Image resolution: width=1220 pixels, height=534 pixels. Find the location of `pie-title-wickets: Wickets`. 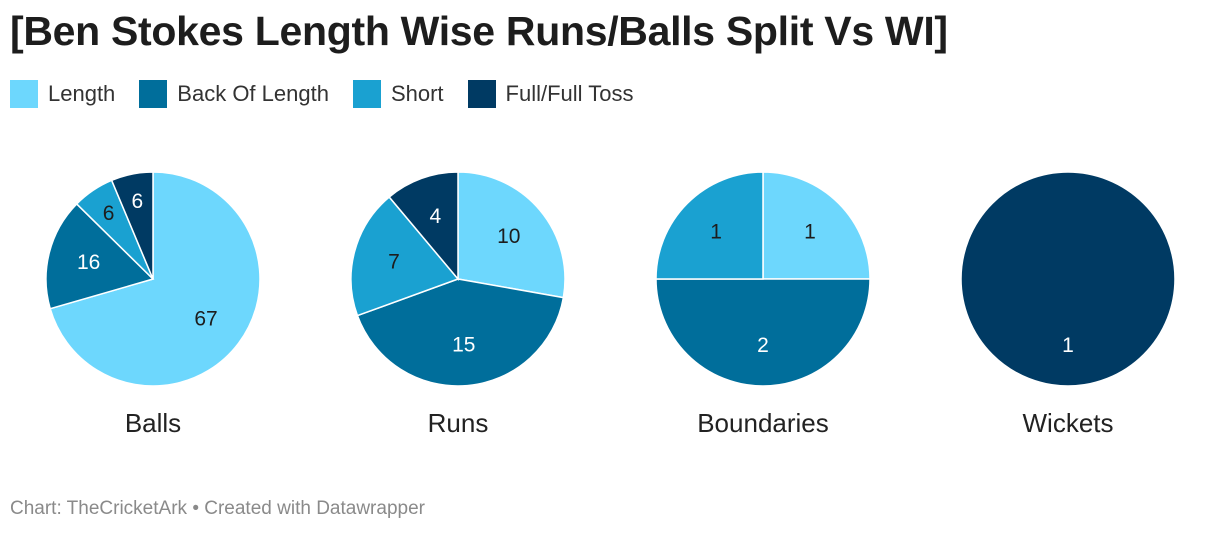

pie-title-wickets: Wickets is located at coordinates (1068, 423).